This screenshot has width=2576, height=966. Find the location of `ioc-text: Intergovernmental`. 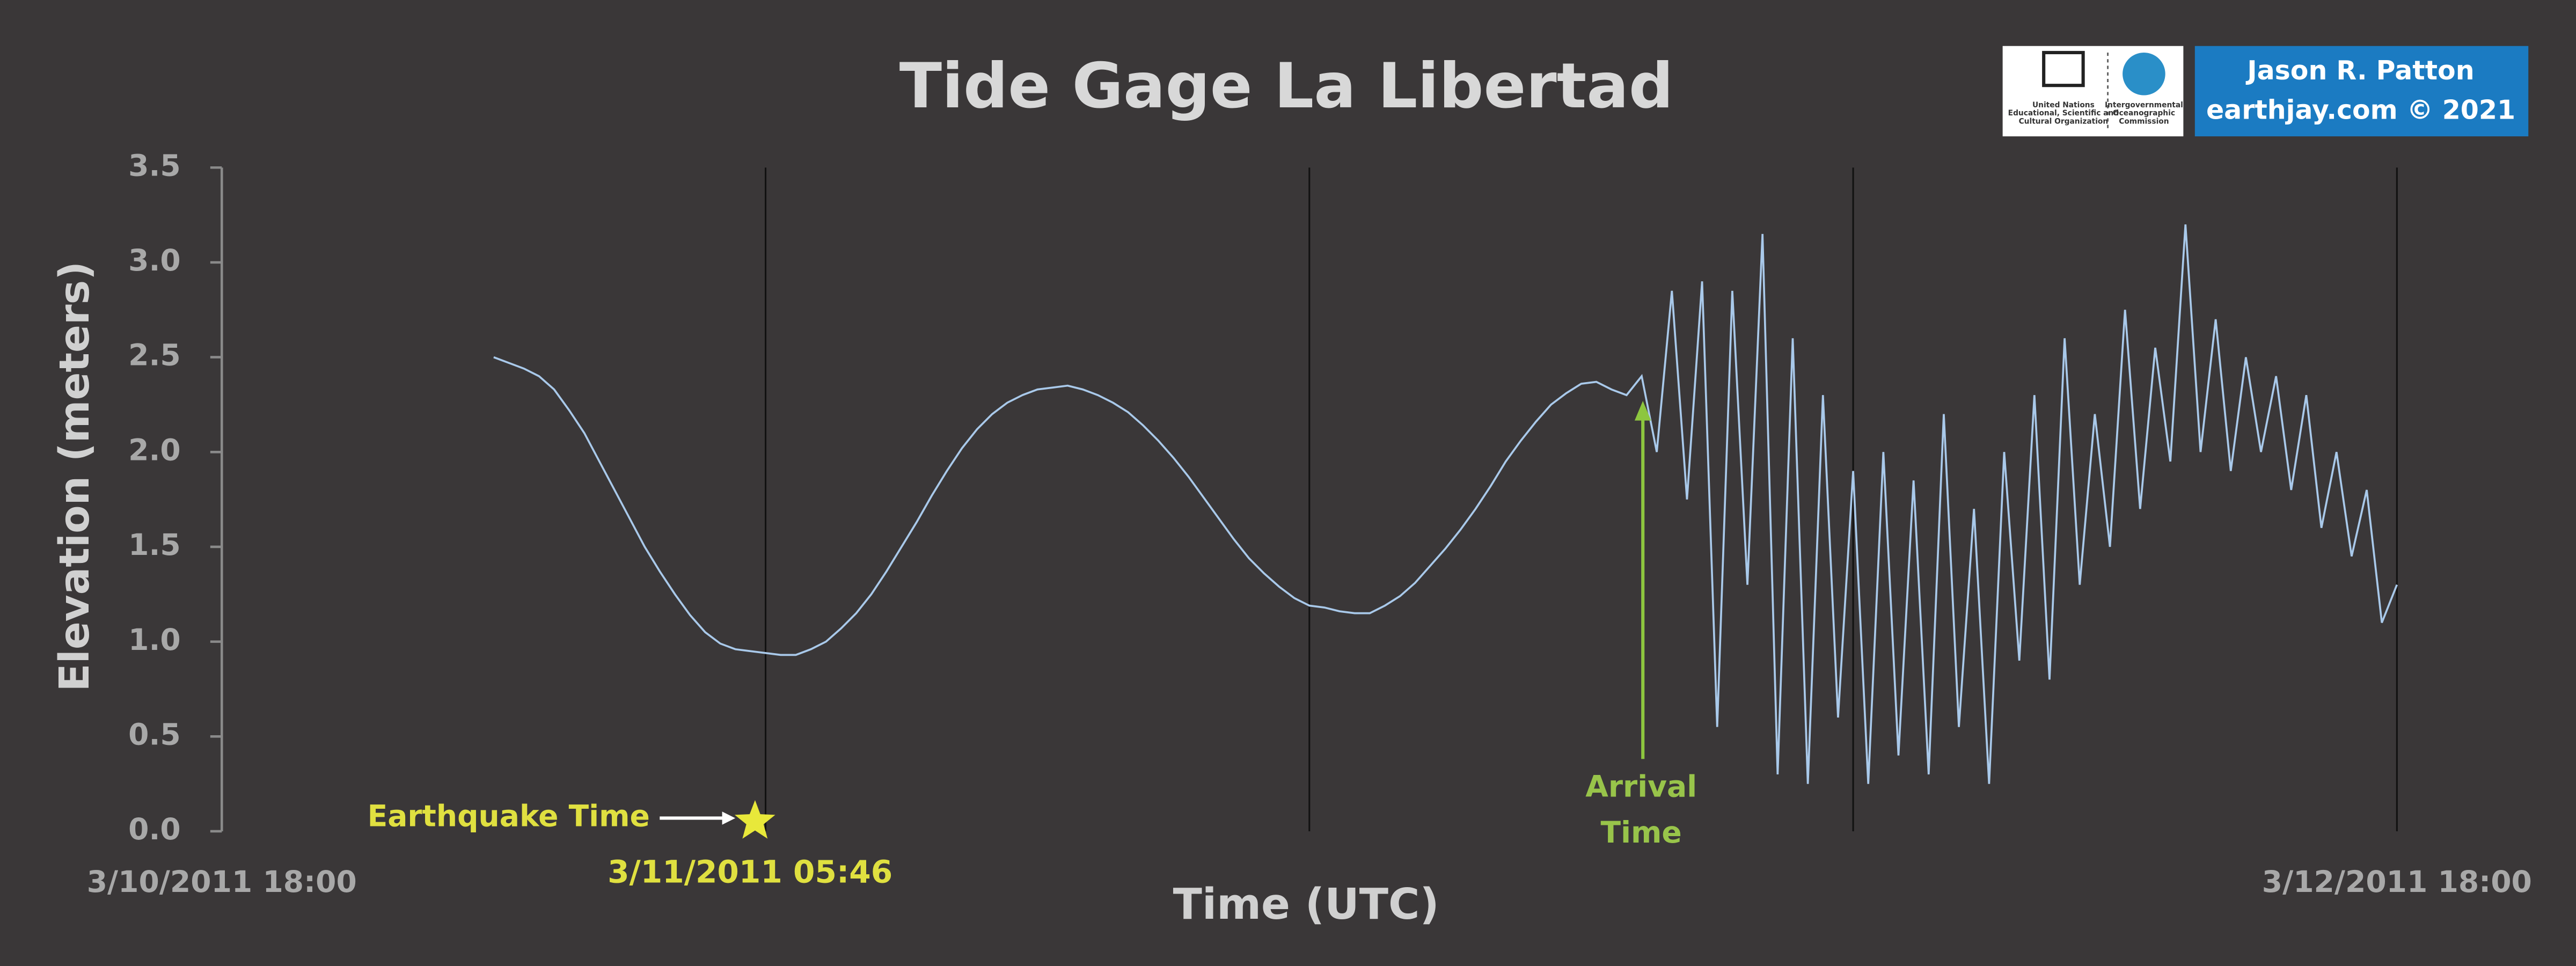

ioc-text: Intergovernmental is located at coordinates (2144, 105).